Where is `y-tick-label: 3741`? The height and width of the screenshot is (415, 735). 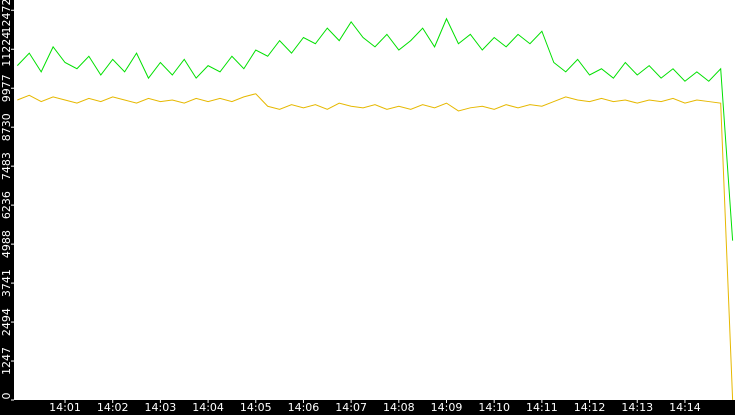 y-tick-label: 3741 is located at coordinates (6, 283).